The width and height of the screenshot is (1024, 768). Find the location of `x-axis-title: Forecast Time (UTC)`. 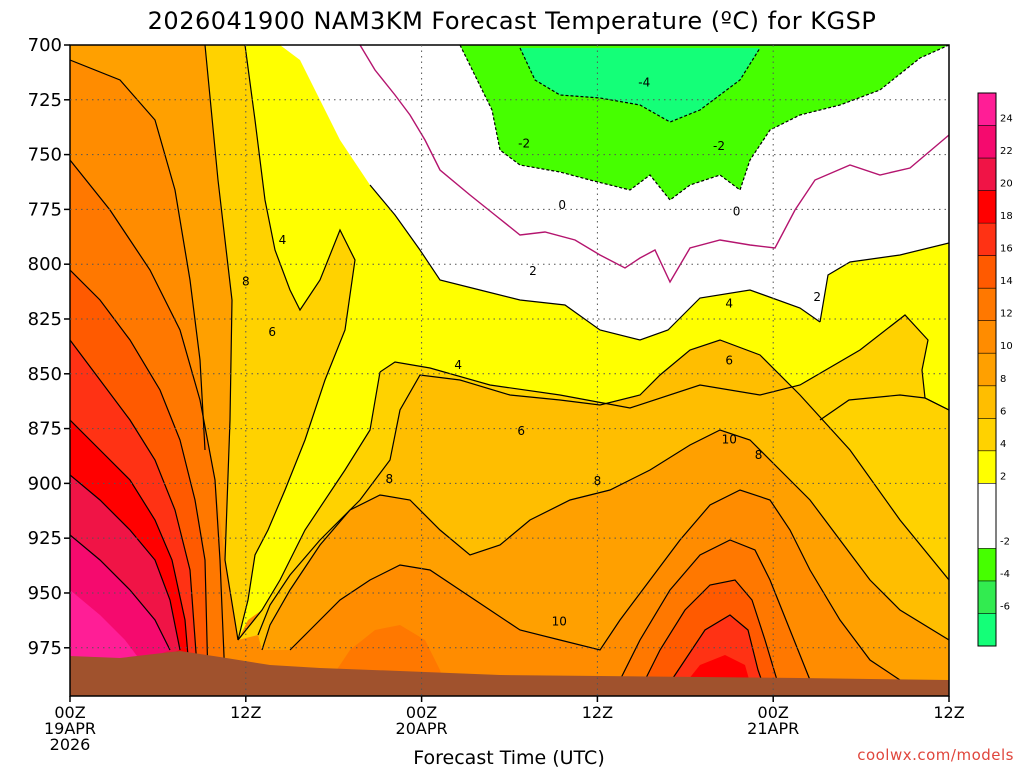

x-axis-title: Forecast Time (UTC) is located at coordinates (508, 757).